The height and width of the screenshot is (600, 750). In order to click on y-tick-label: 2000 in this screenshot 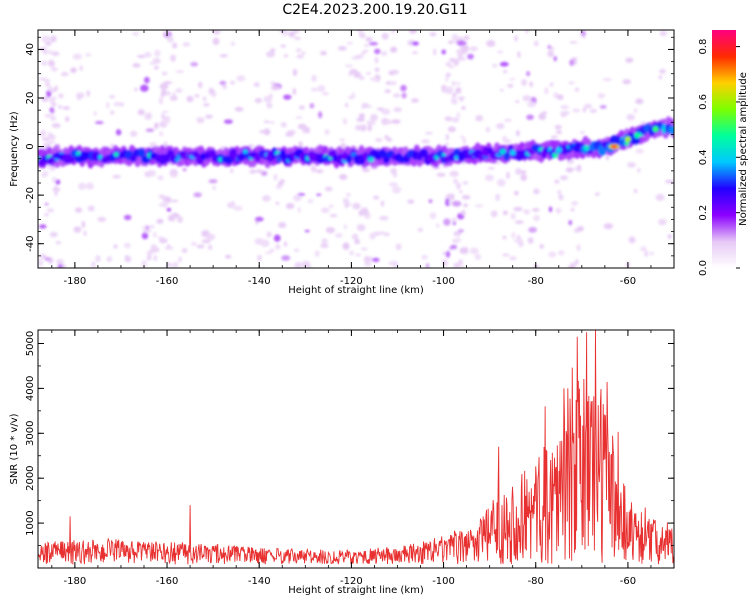, I will do `click(30, 477)`.